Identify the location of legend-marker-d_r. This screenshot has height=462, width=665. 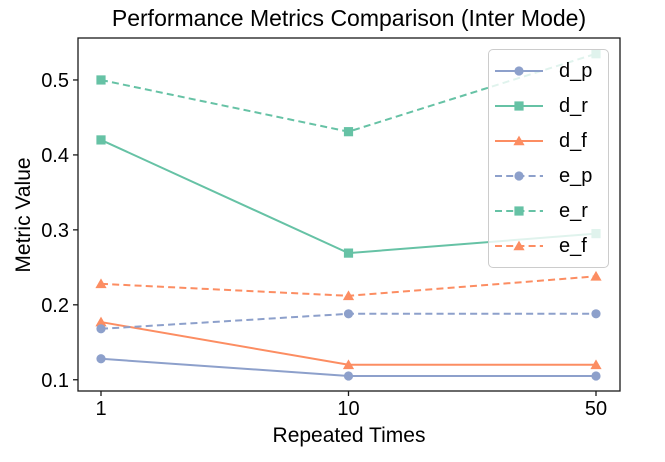
(519, 106).